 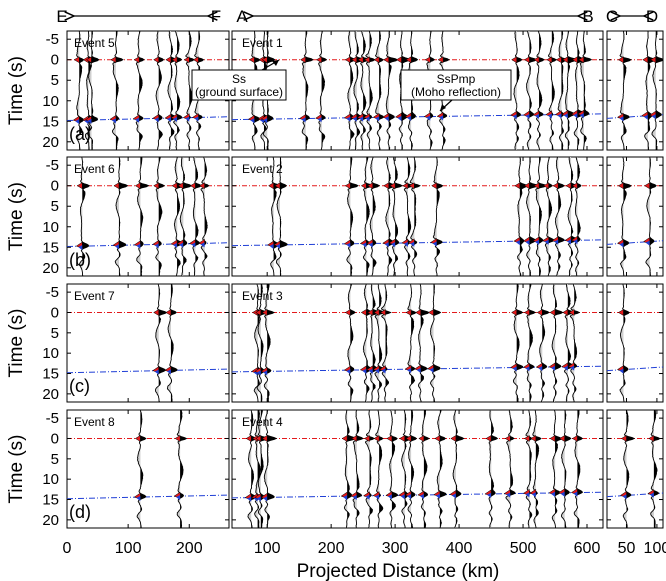 I want to click on y-tick-label: 15, so click(x=50, y=247).